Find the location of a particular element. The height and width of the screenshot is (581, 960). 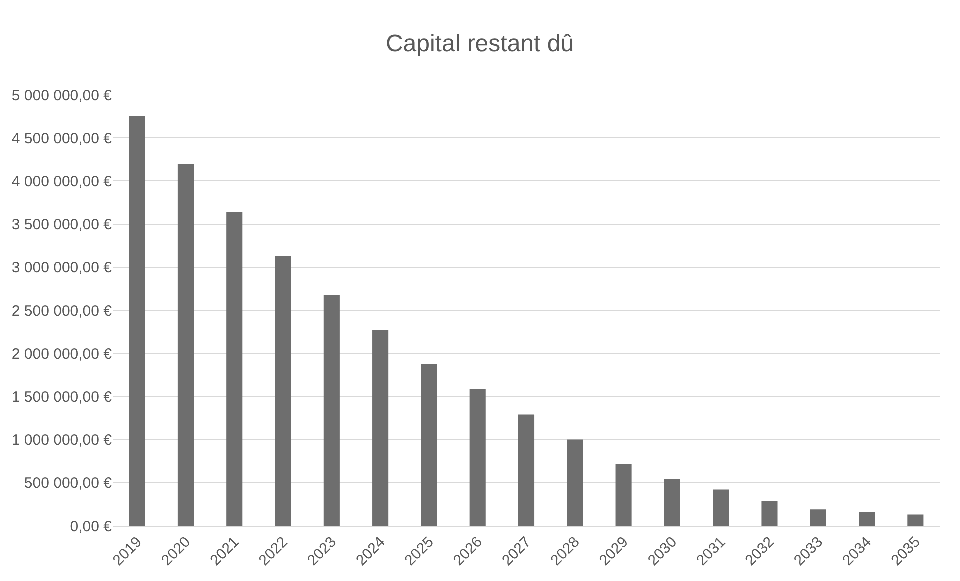

chart-title: Capital restant dû is located at coordinates (480, 44).